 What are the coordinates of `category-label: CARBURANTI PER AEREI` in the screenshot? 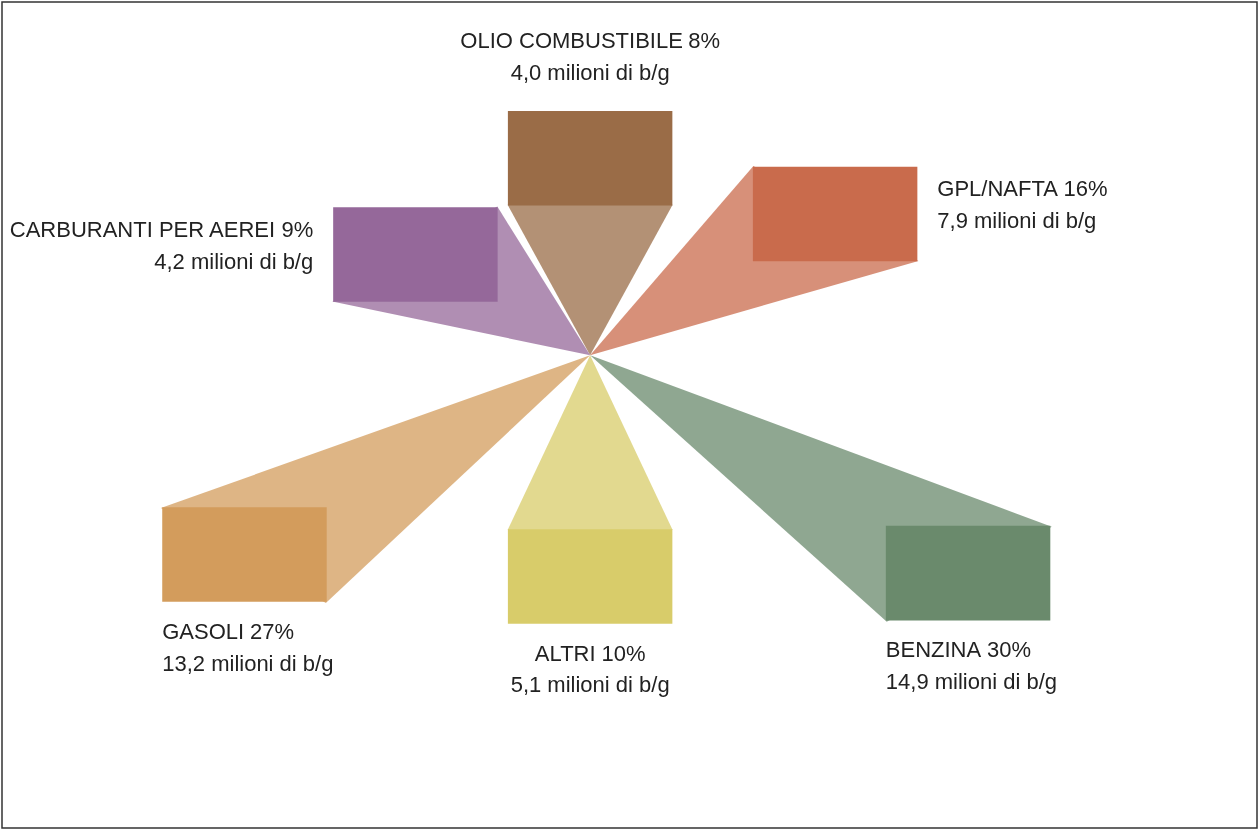 It's located at (142, 229).